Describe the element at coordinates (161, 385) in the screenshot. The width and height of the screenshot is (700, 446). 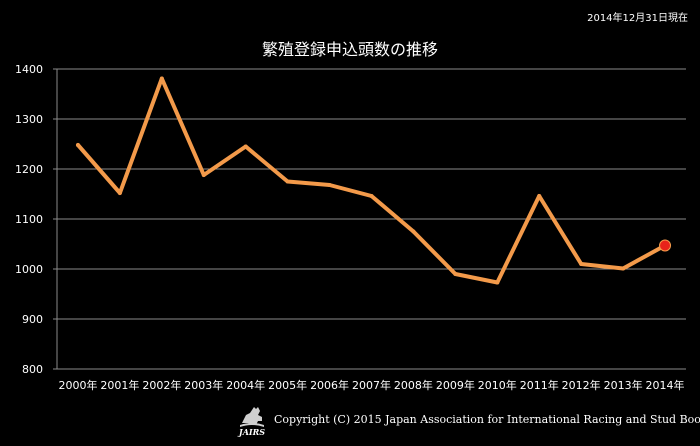
I see `x-tick-label: 2002年` at that location.